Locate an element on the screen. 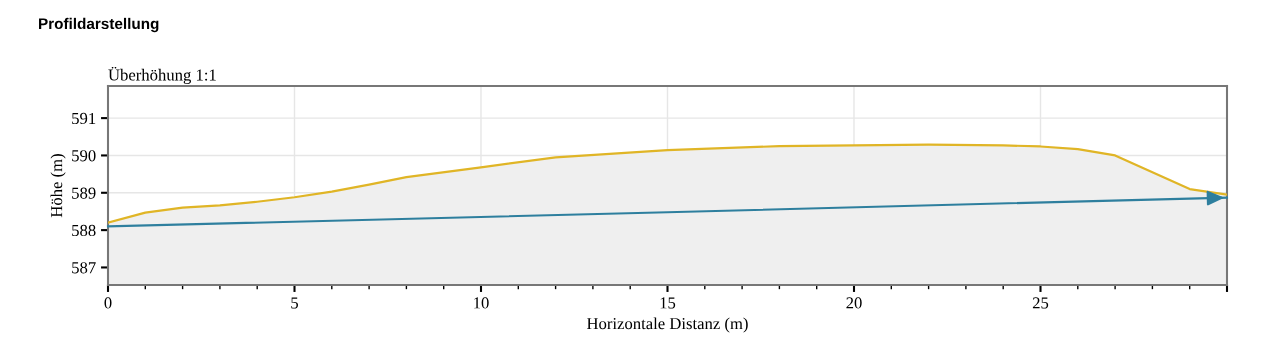 The width and height of the screenshot is (1274, 342). chart-title: Profildarstellung is located at coordinates (99, 25).